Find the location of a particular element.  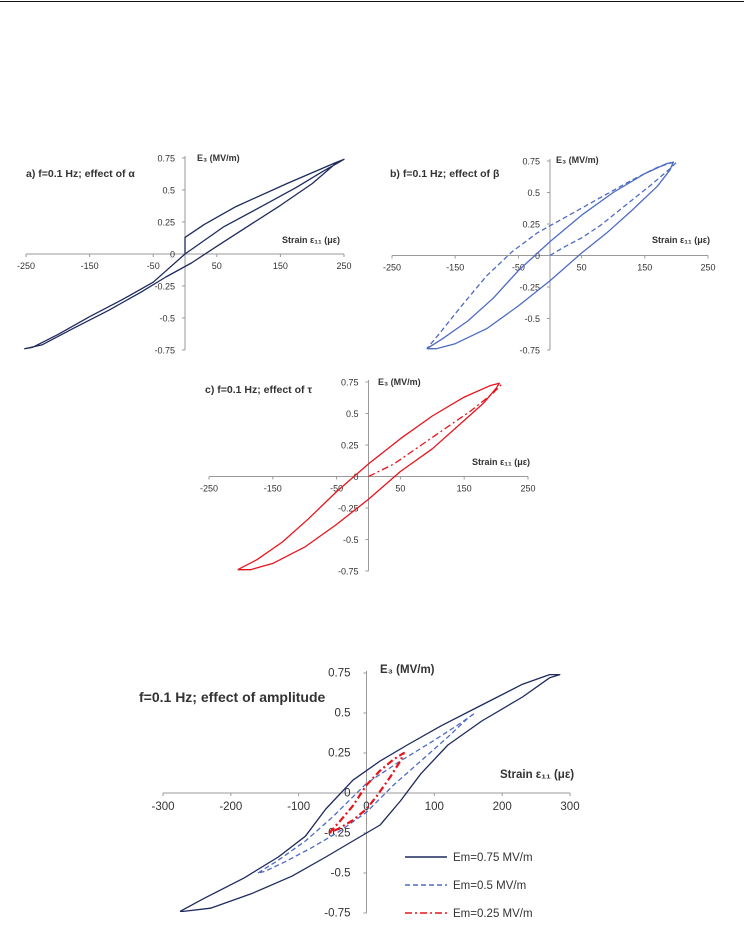

a-x-tick-label: -150 is located at coordinates (90, 266).